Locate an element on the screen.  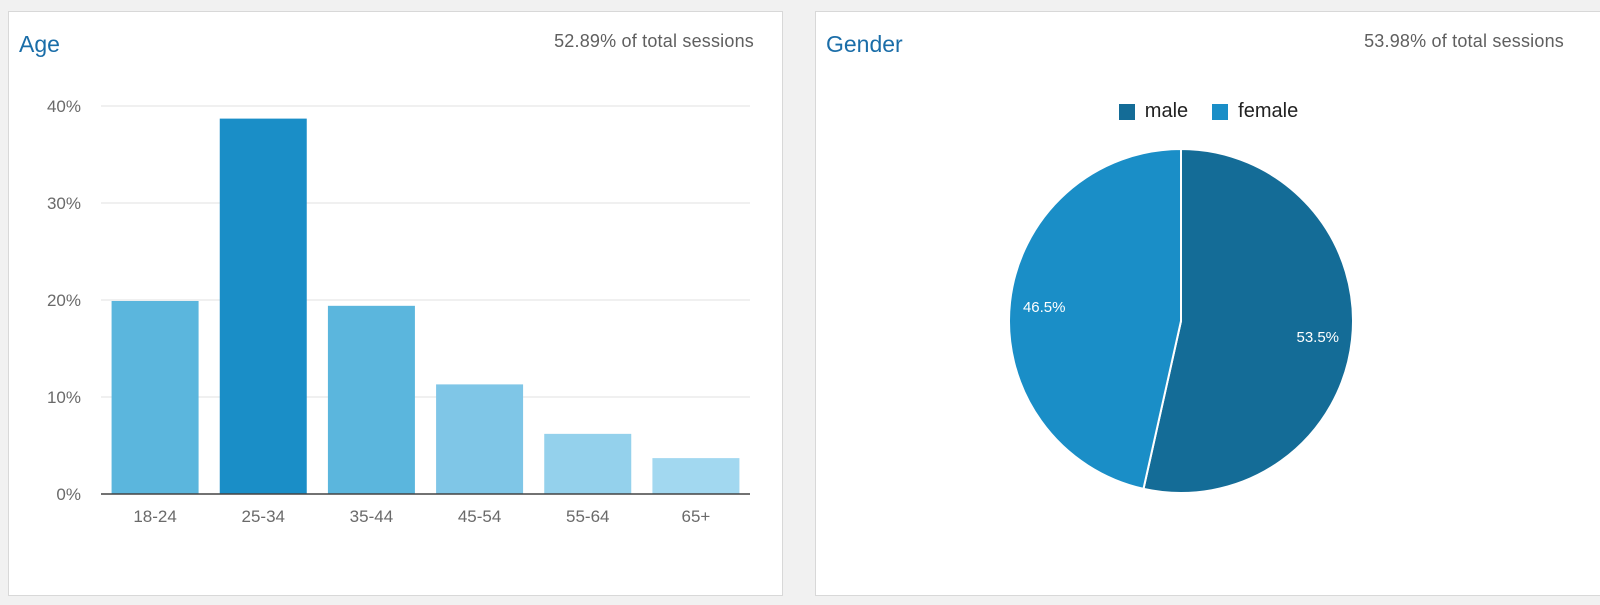
legend-item-male: male is located at coordinates (1153, 111).